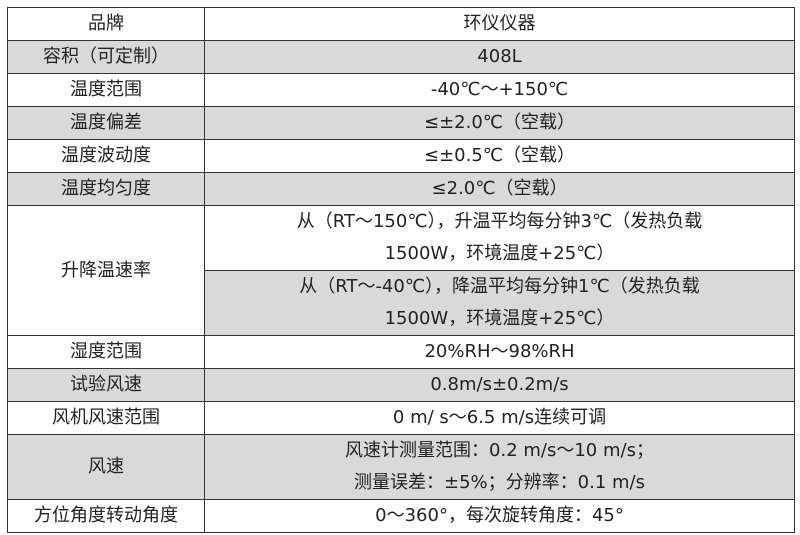 The width and height of the screenshot is (800, 535). Describe the element at coordinates (106, 57) in the screenshot. I see `row-label: 容积（可定制）` at that location.